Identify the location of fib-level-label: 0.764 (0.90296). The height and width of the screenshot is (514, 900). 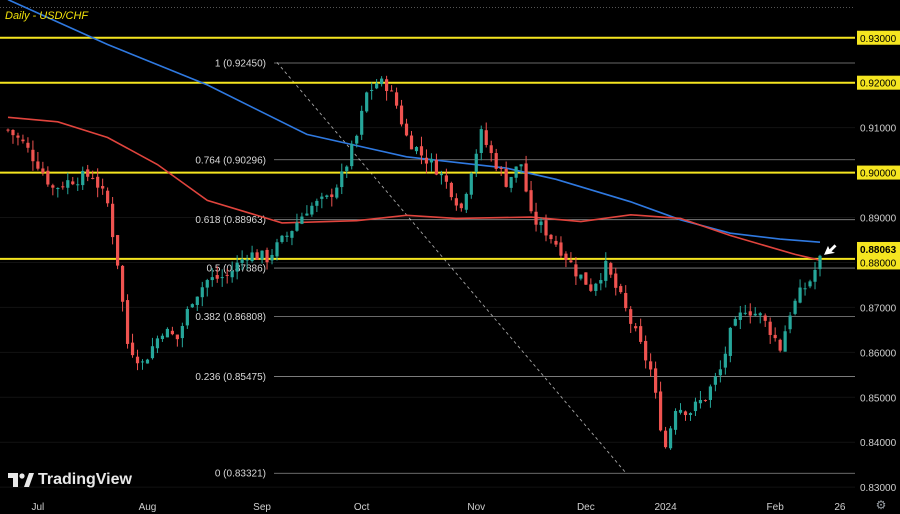
(230, 160).